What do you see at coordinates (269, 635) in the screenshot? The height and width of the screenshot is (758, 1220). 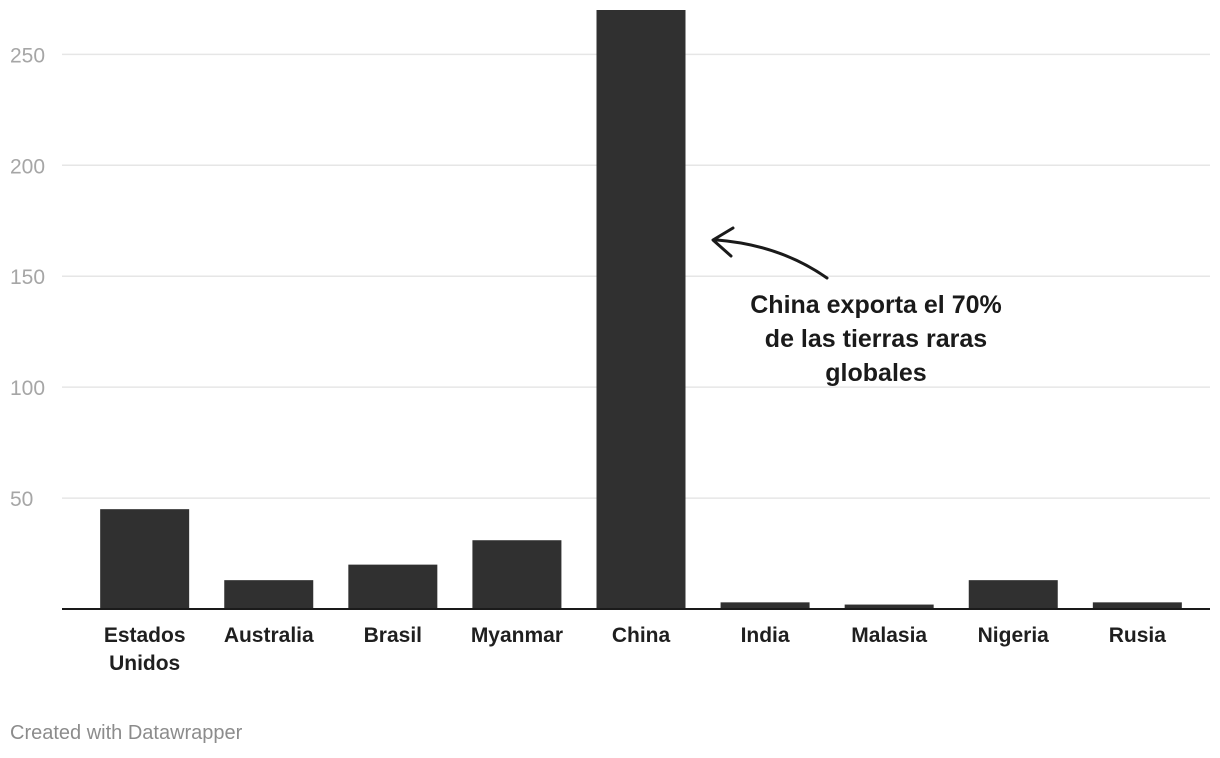 I see `x-category-label: Australia` at bounding box center [269, 635].